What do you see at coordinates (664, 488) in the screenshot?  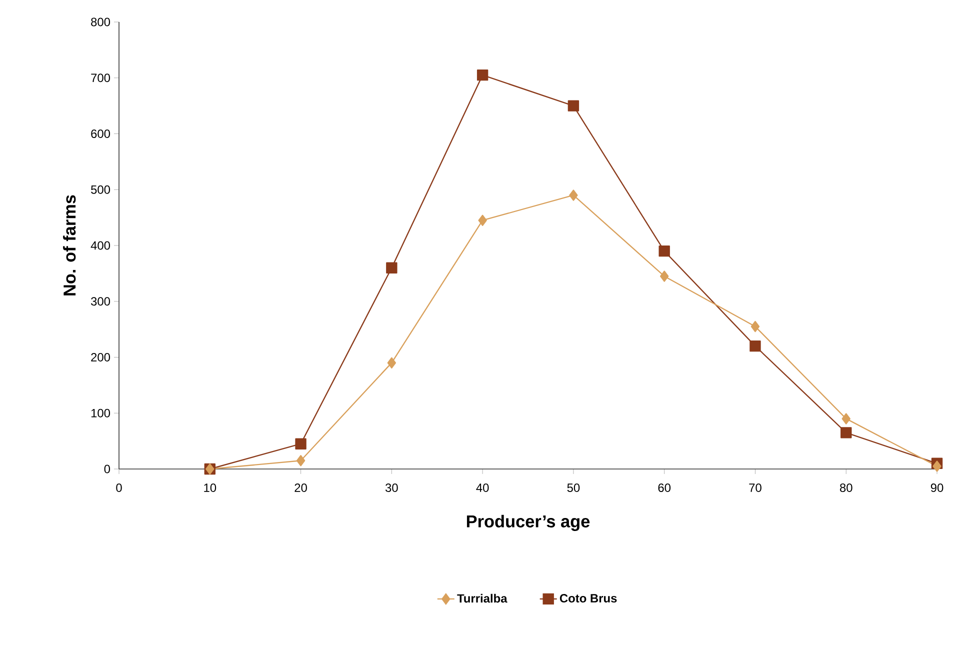 I see `x-tick-label: 60` at bounding box center [664, 488].